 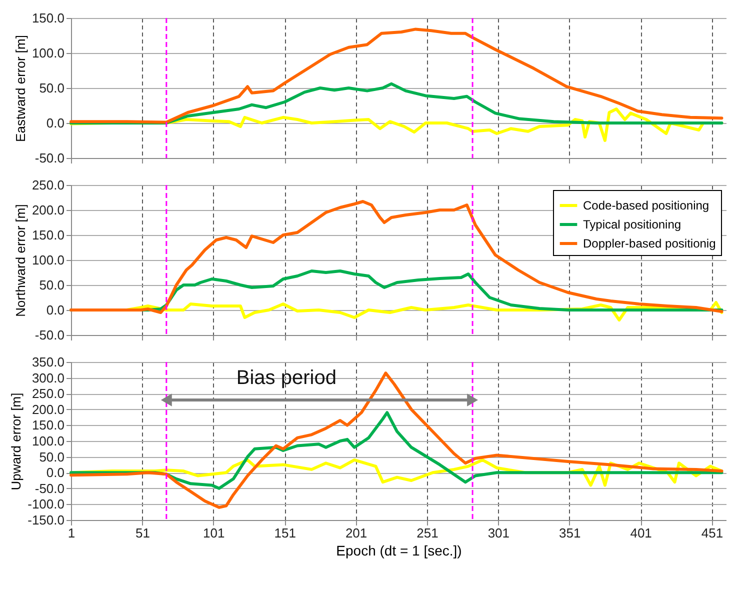 I want to click on x-tick-label: 151, so click(x=285, y=533).